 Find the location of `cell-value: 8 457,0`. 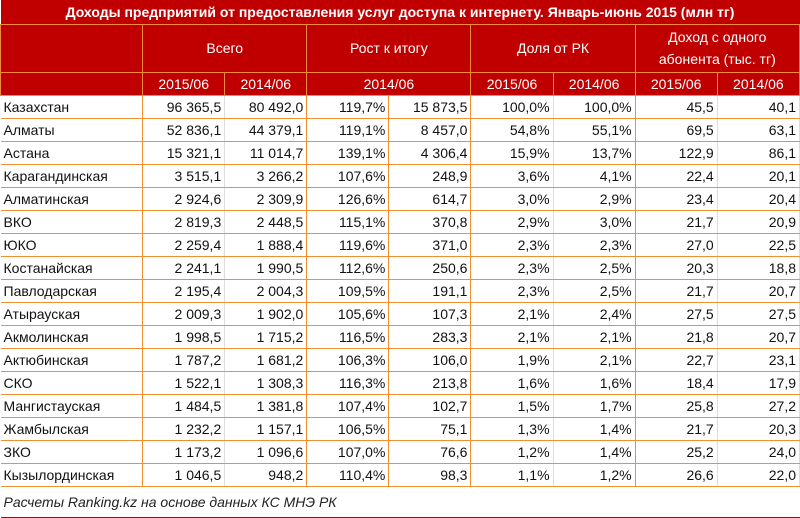

cell-value: 8 457,0 is located at coordinates (430, 130).